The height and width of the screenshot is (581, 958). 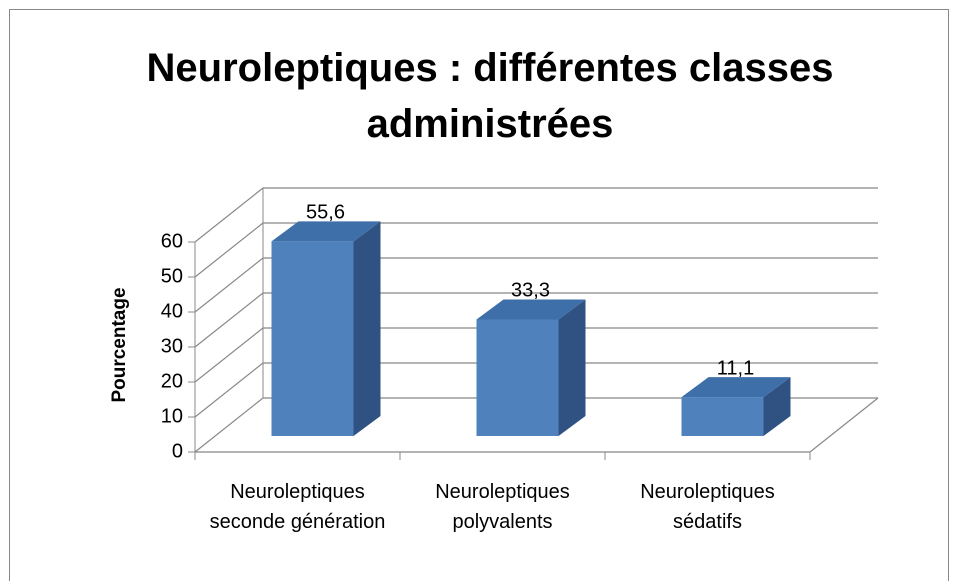 I want to click on y-tick-label: 60, so click(x=172, y=241).